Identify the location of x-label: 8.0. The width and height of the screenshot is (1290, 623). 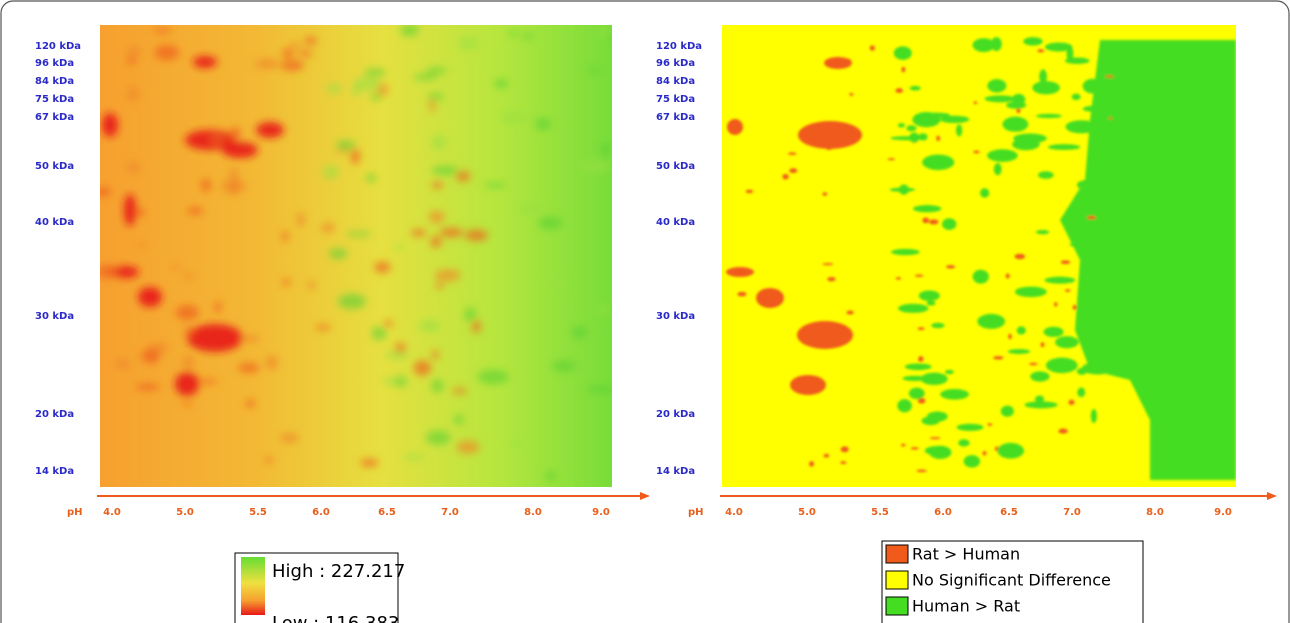
(1155, 512).